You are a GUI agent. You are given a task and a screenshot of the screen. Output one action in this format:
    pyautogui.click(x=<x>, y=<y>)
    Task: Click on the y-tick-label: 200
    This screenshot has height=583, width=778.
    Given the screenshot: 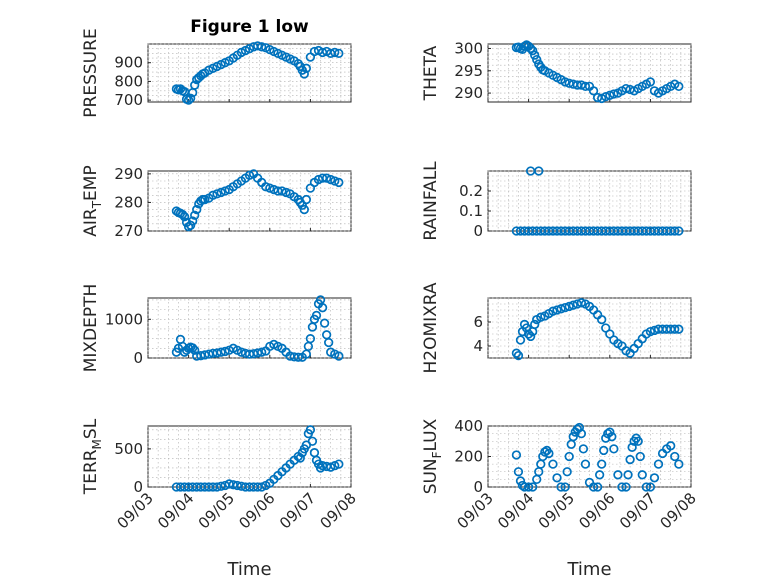 What is the action you would take?
    pyautogui.click(x=468, y=457)
    